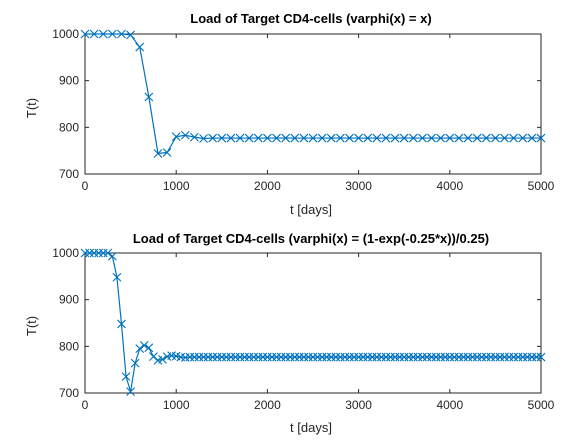  What do you see at coordinates (310, 18) in the screenshot?
I see `chart-title: Load of Target CD4-cells (varphi(x) = x)` at bounding box center [310, 18].